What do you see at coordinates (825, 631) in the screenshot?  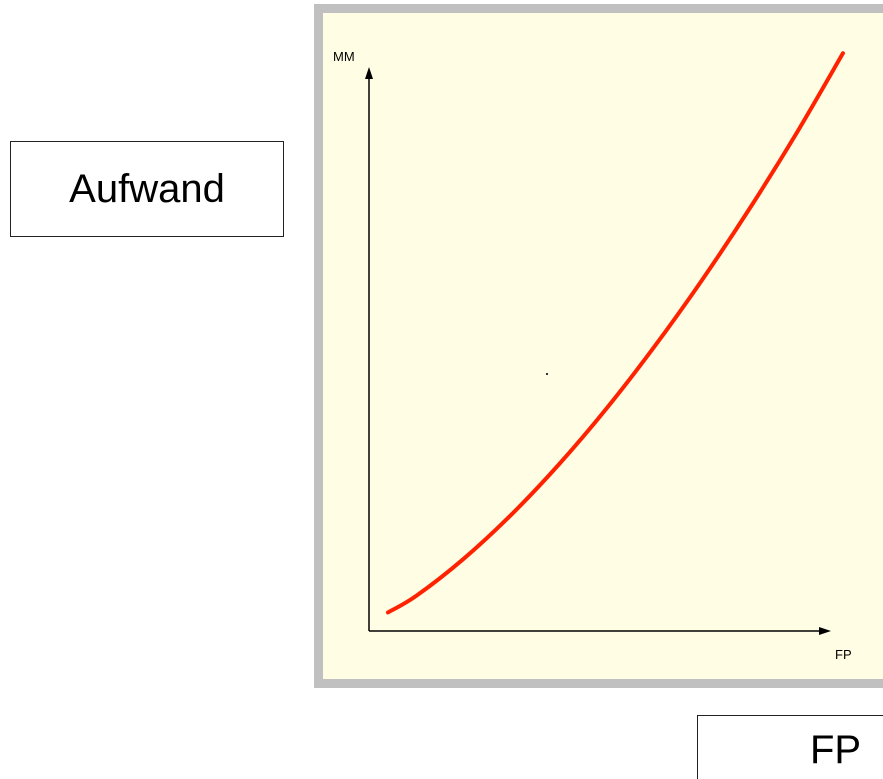 I see `x-axis-arrow` at bounding box center [825, 631].